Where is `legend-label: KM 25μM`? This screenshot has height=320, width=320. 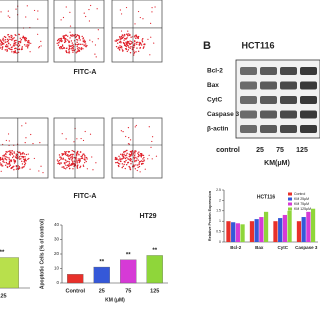
legend-label: KM 25μM is located at coordinates (301, 199).